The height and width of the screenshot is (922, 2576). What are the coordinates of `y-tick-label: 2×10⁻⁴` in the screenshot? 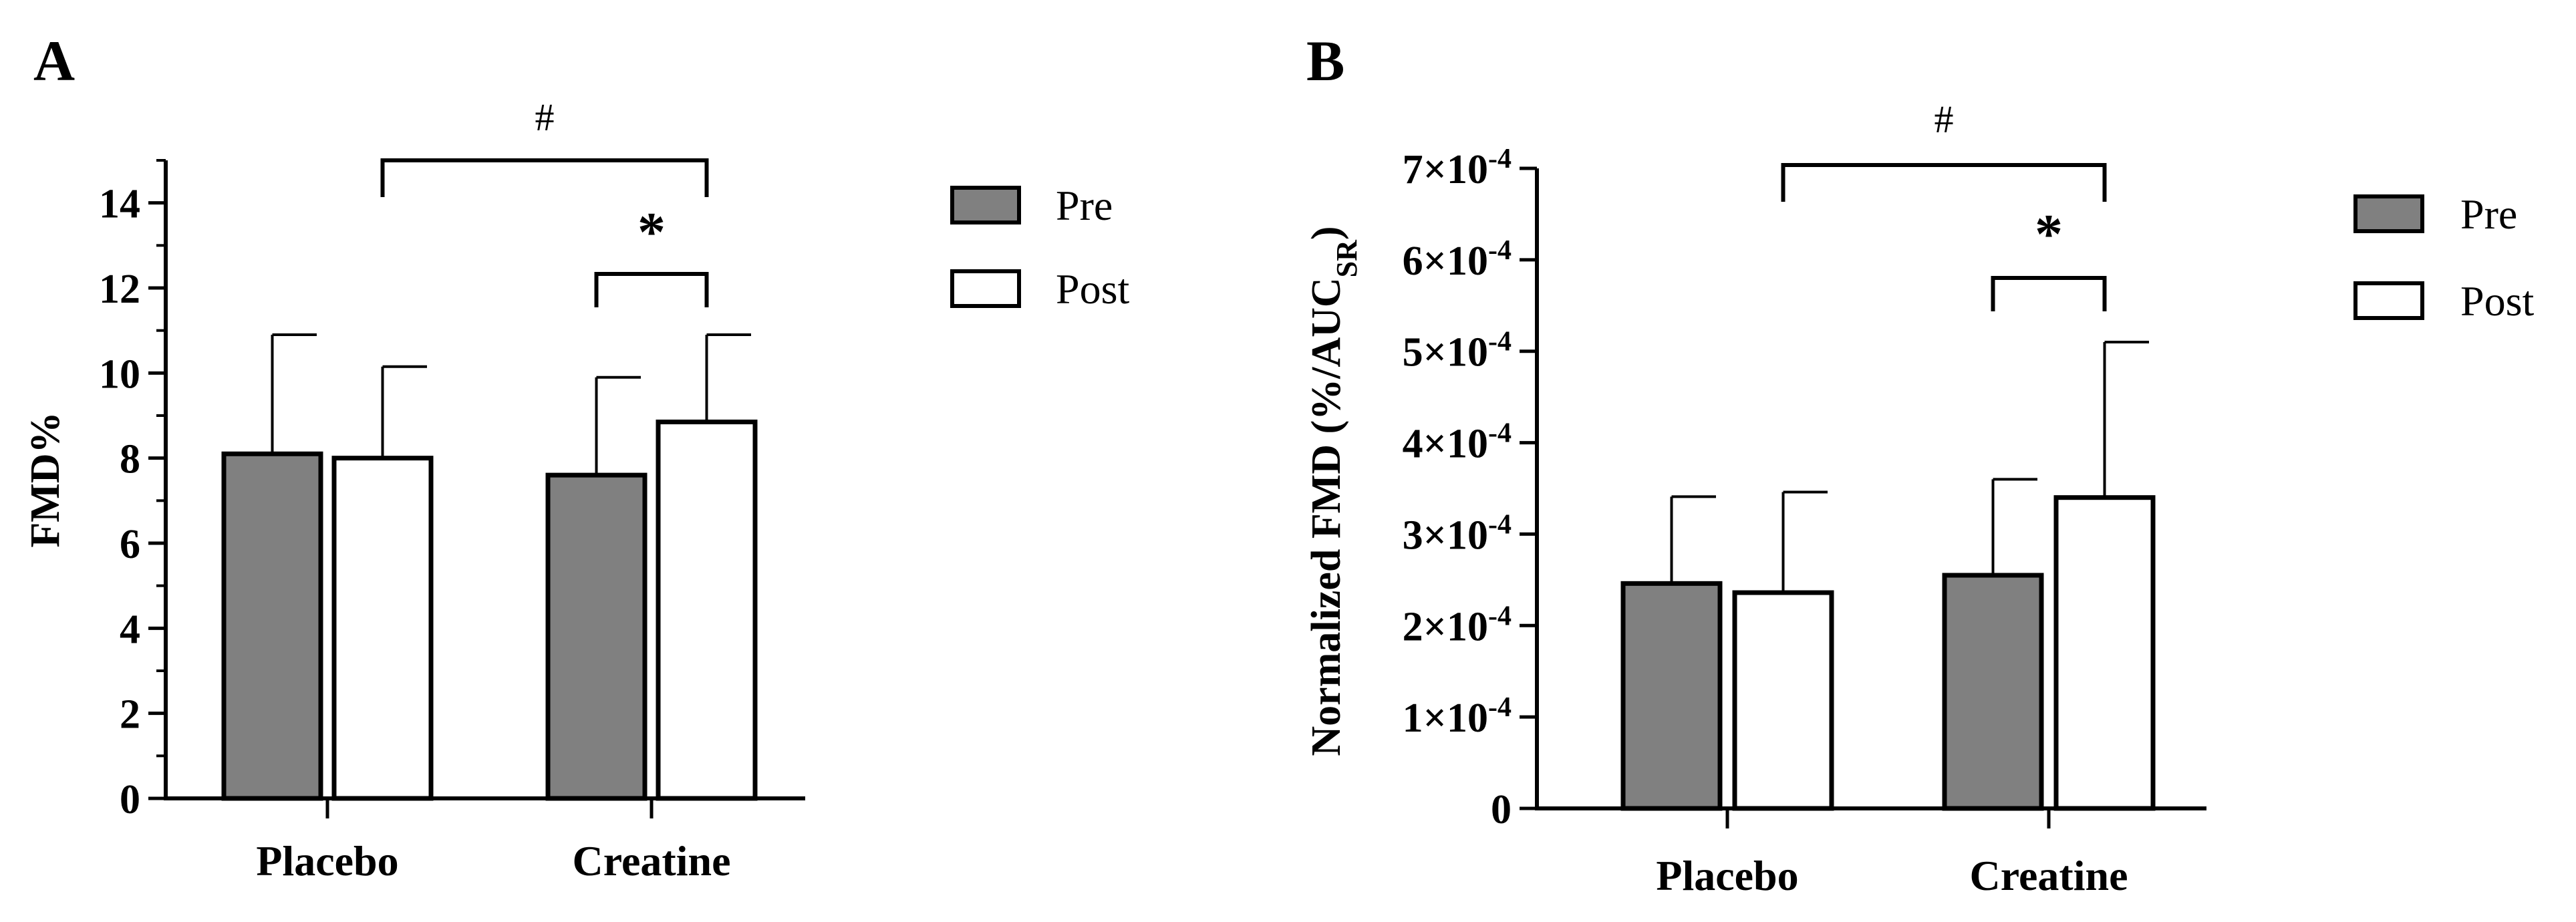 It's located at (1457, 625).